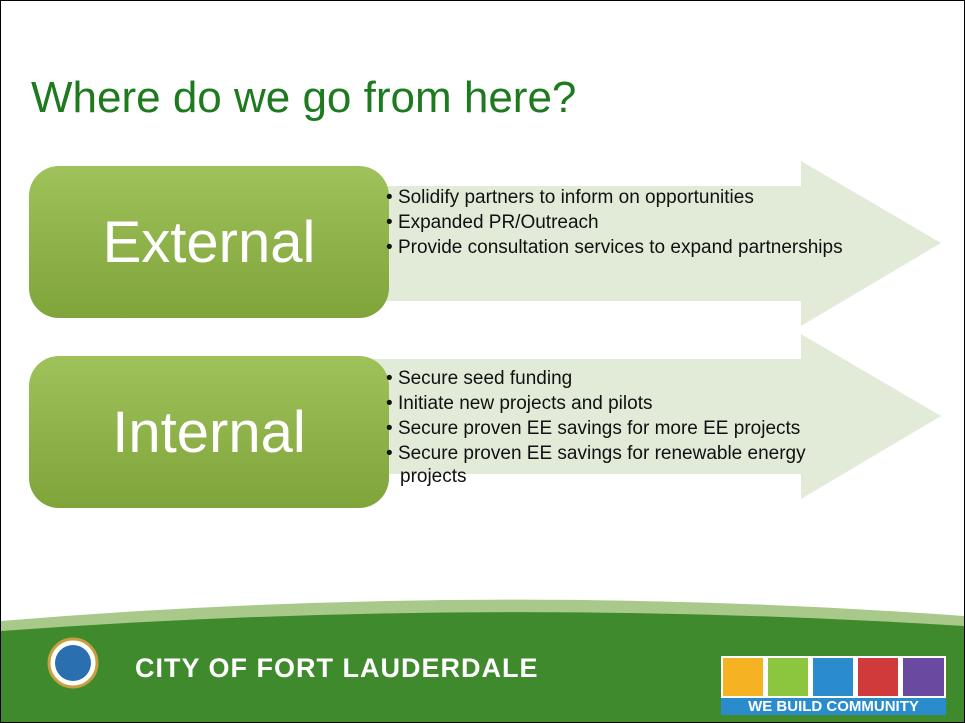  I want to click on footer-city: CITY OF FORT LAUDERDALE, so click(337, 668).